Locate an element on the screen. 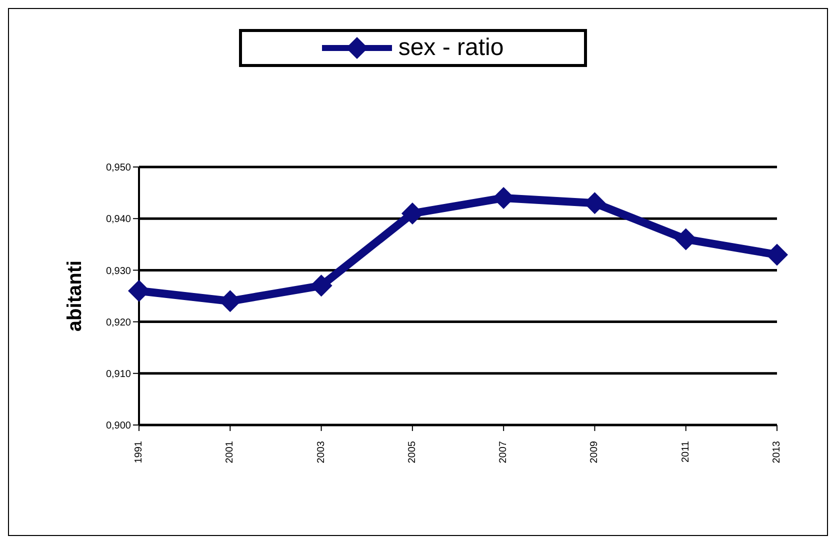 This screenshot has height=542, width=834. y-tick-label: 0,950 is located at coordinates (119, 168).